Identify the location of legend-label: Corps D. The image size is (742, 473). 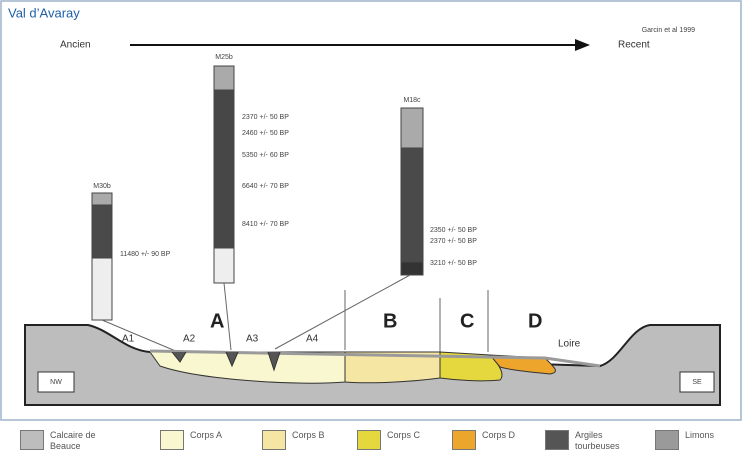
(499, 435).